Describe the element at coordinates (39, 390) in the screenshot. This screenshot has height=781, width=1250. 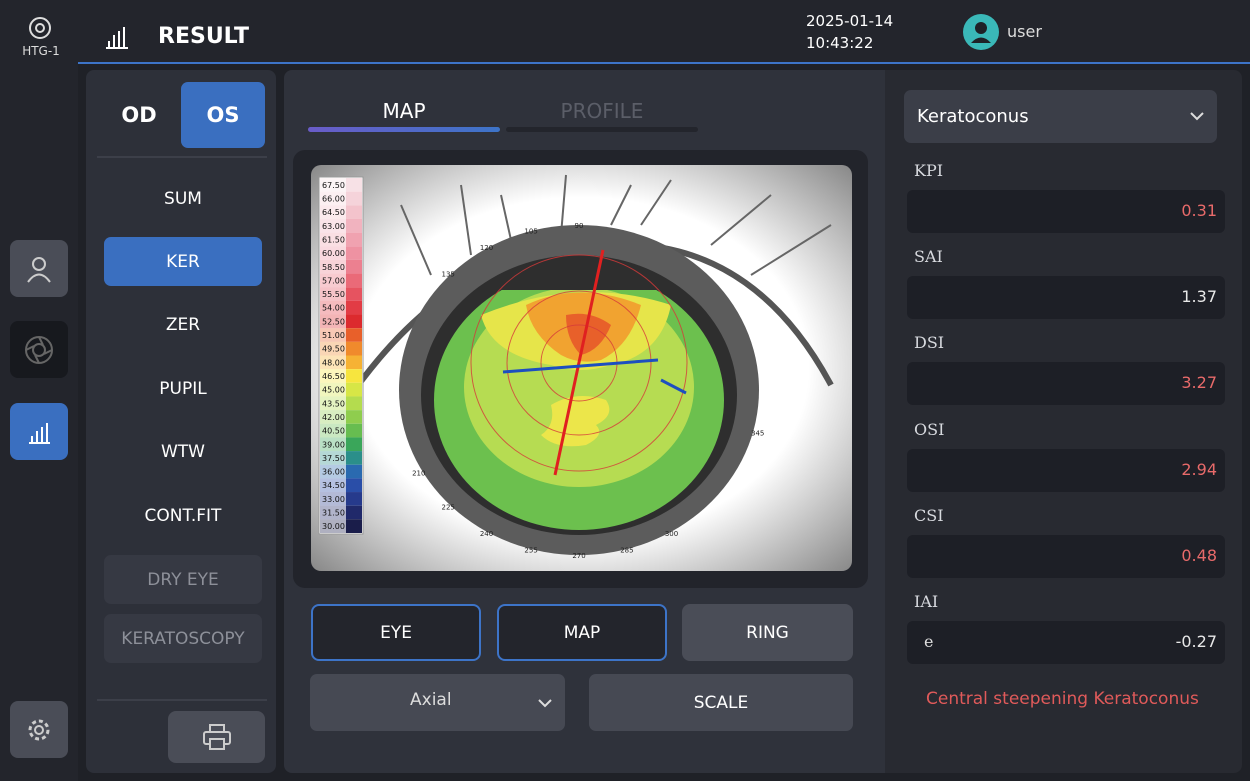
I see `sidebar` at that location.